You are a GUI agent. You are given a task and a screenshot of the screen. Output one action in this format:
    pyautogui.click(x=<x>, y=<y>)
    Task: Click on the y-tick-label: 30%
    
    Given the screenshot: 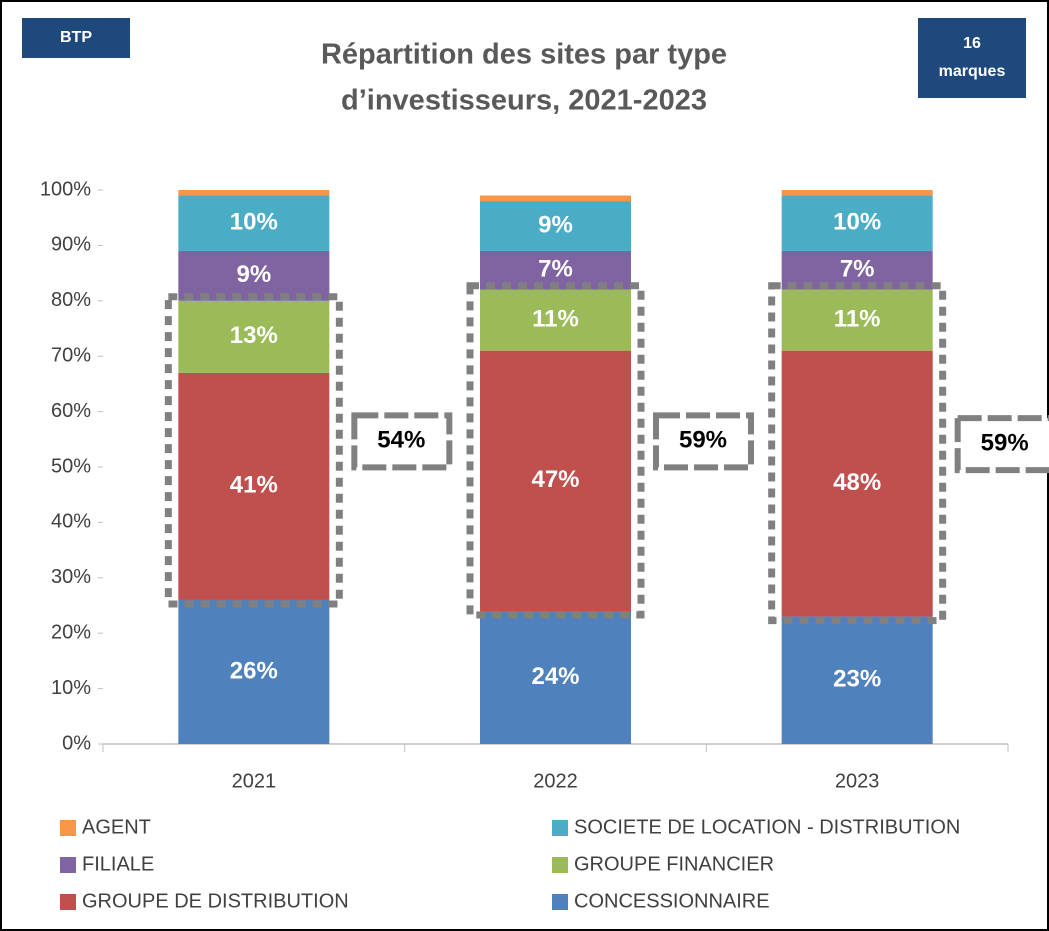 What is the action you would take?
    pyautogui.click(x=71, y=577)
    